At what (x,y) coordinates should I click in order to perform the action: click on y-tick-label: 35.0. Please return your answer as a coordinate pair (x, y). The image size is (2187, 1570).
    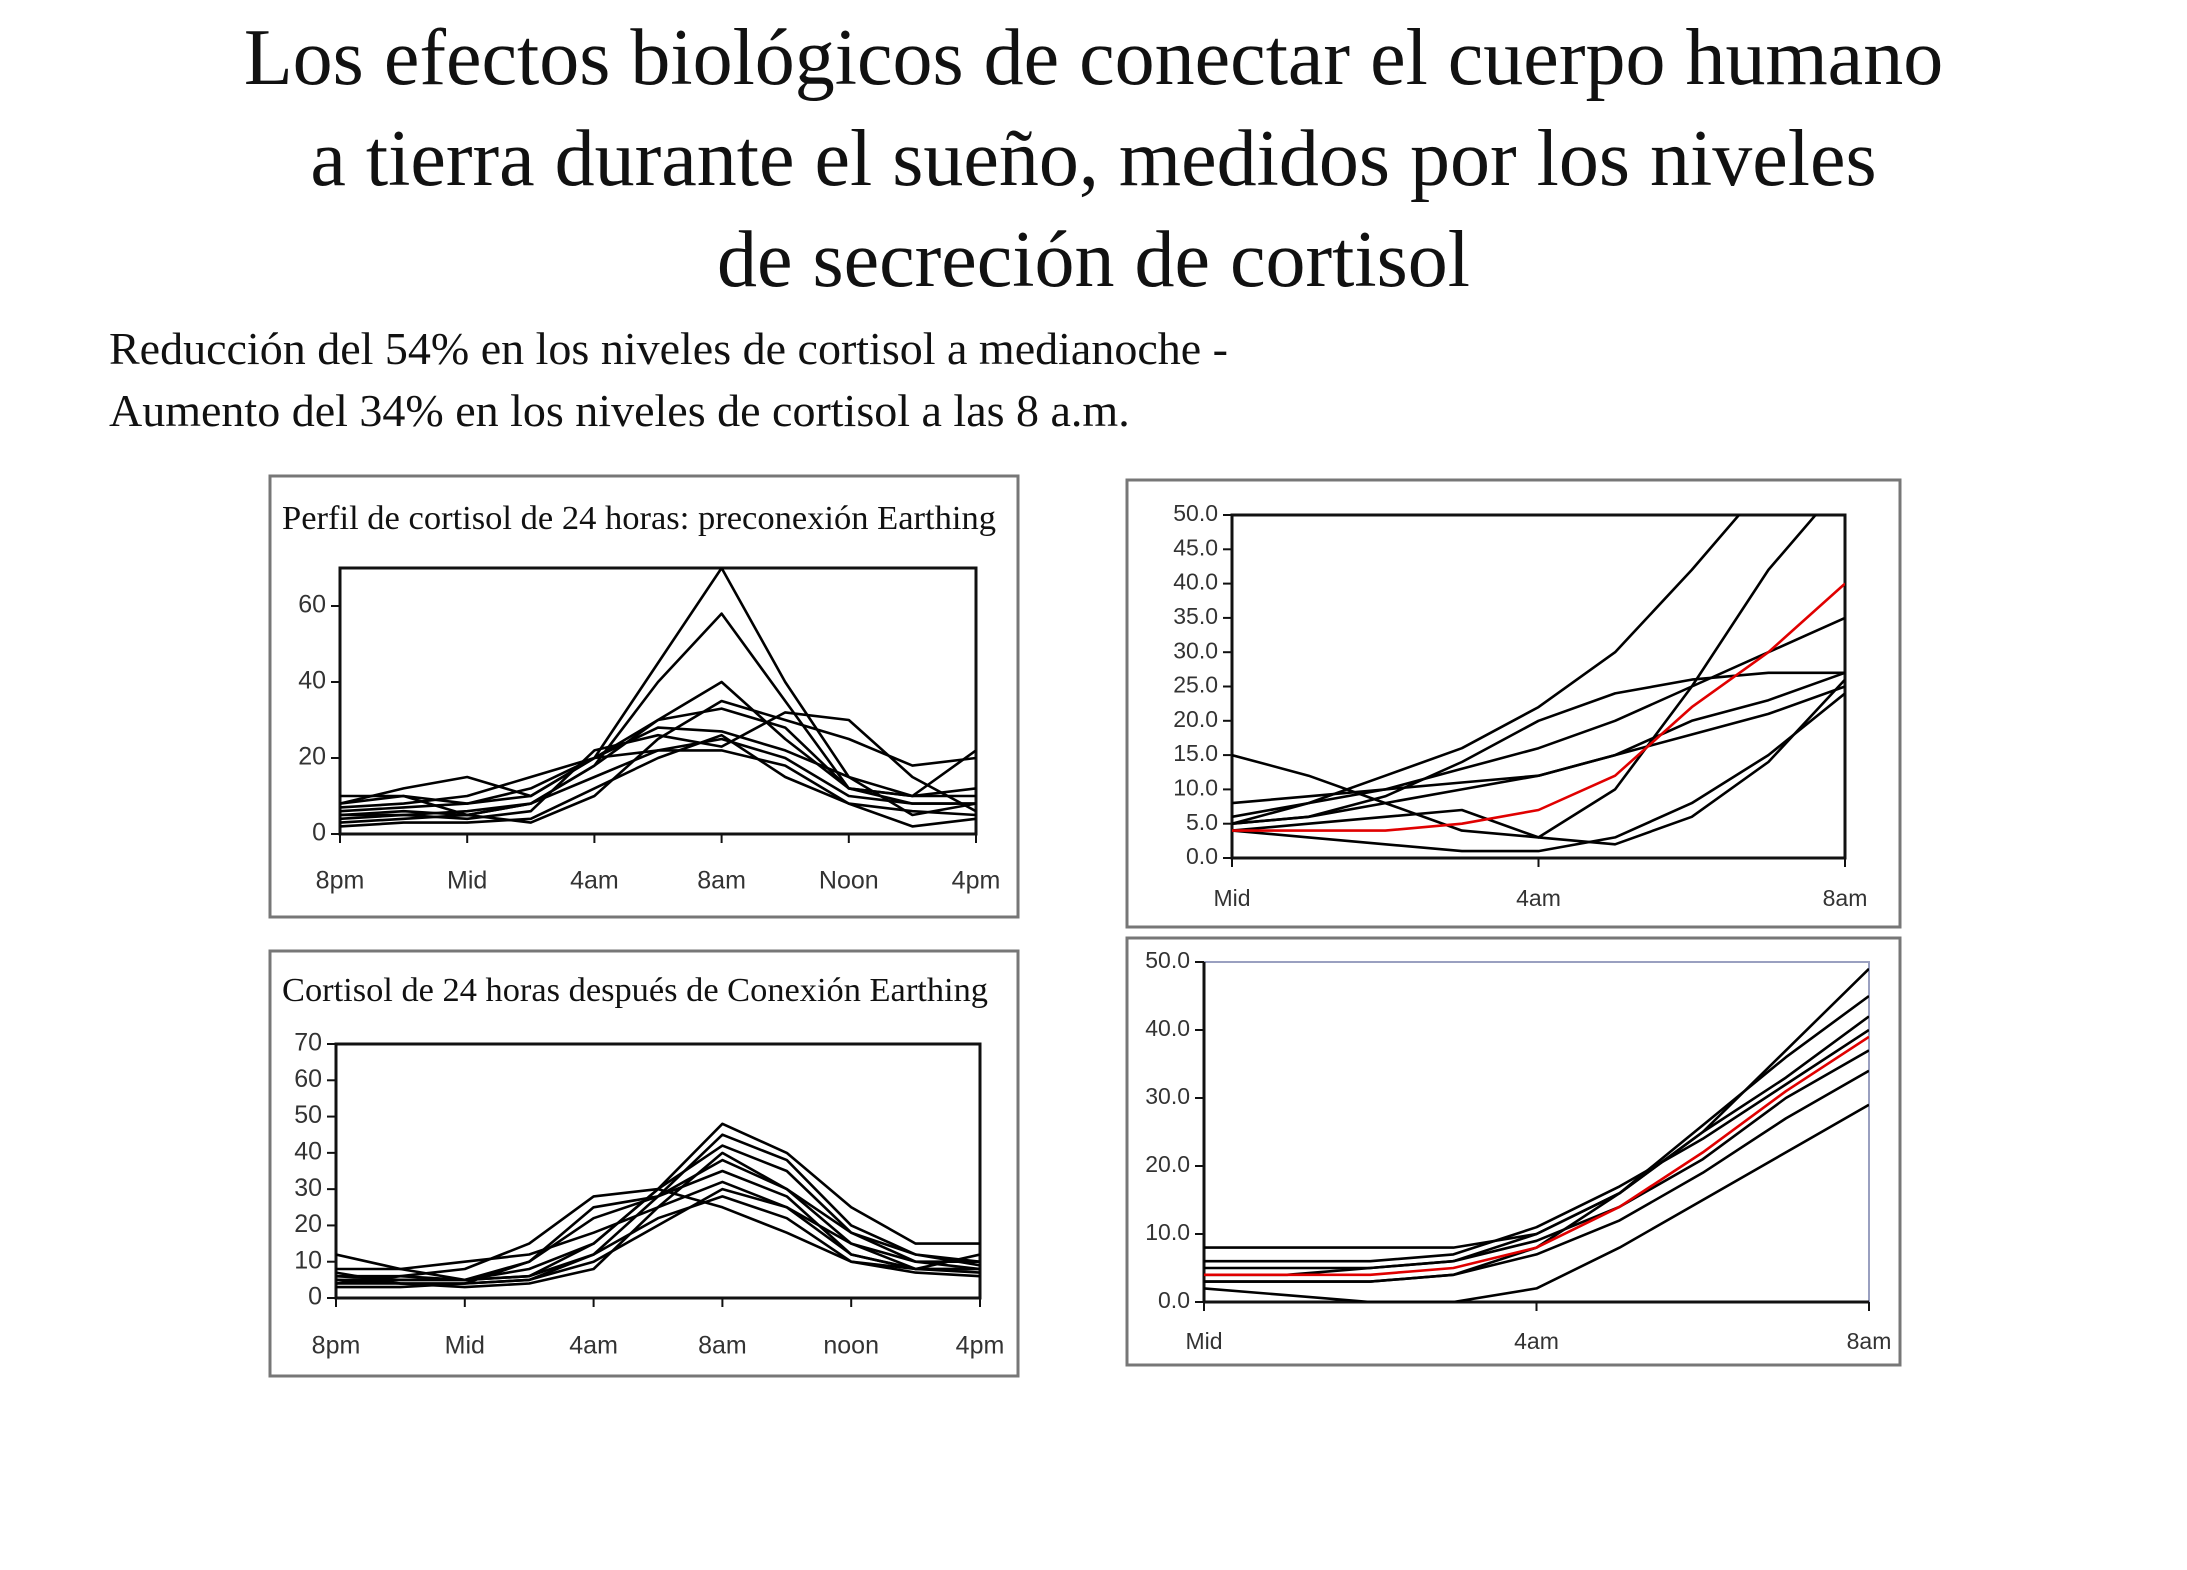
    Looking at the image, I should click on (1195, 616).